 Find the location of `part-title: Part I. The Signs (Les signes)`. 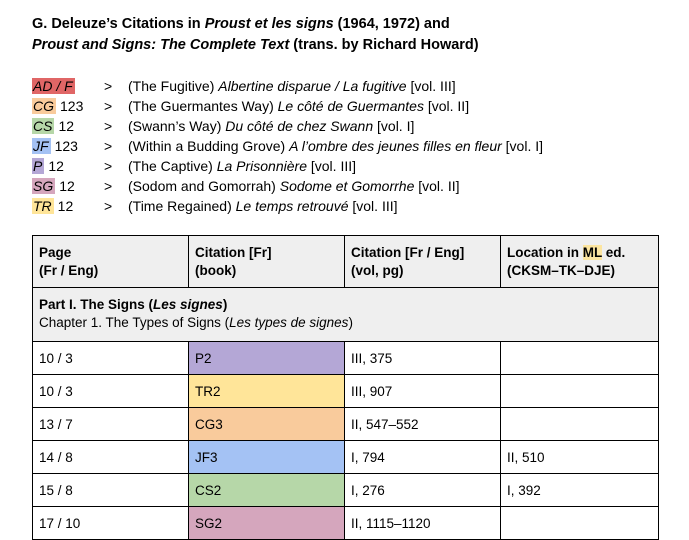

part-title: Part I. The Signs (Les signes) is located at coordinates (133, 304).